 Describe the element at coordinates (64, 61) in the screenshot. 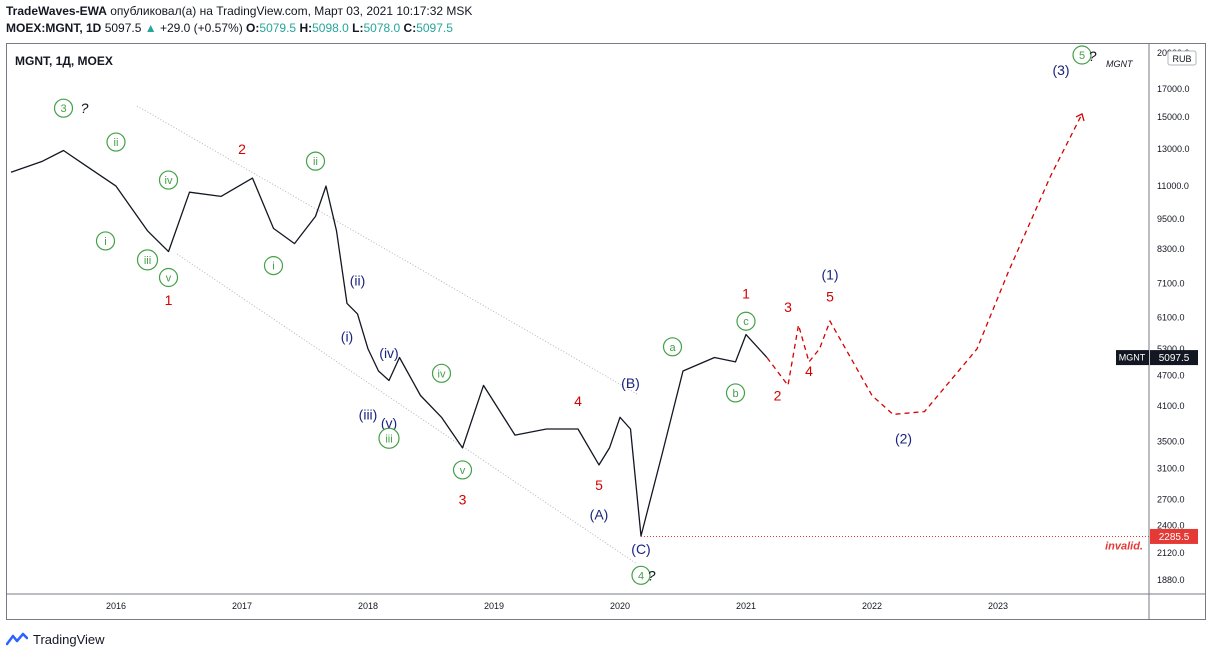

I see `chart-title: MGNT, 1Д, MOEX` at that location.